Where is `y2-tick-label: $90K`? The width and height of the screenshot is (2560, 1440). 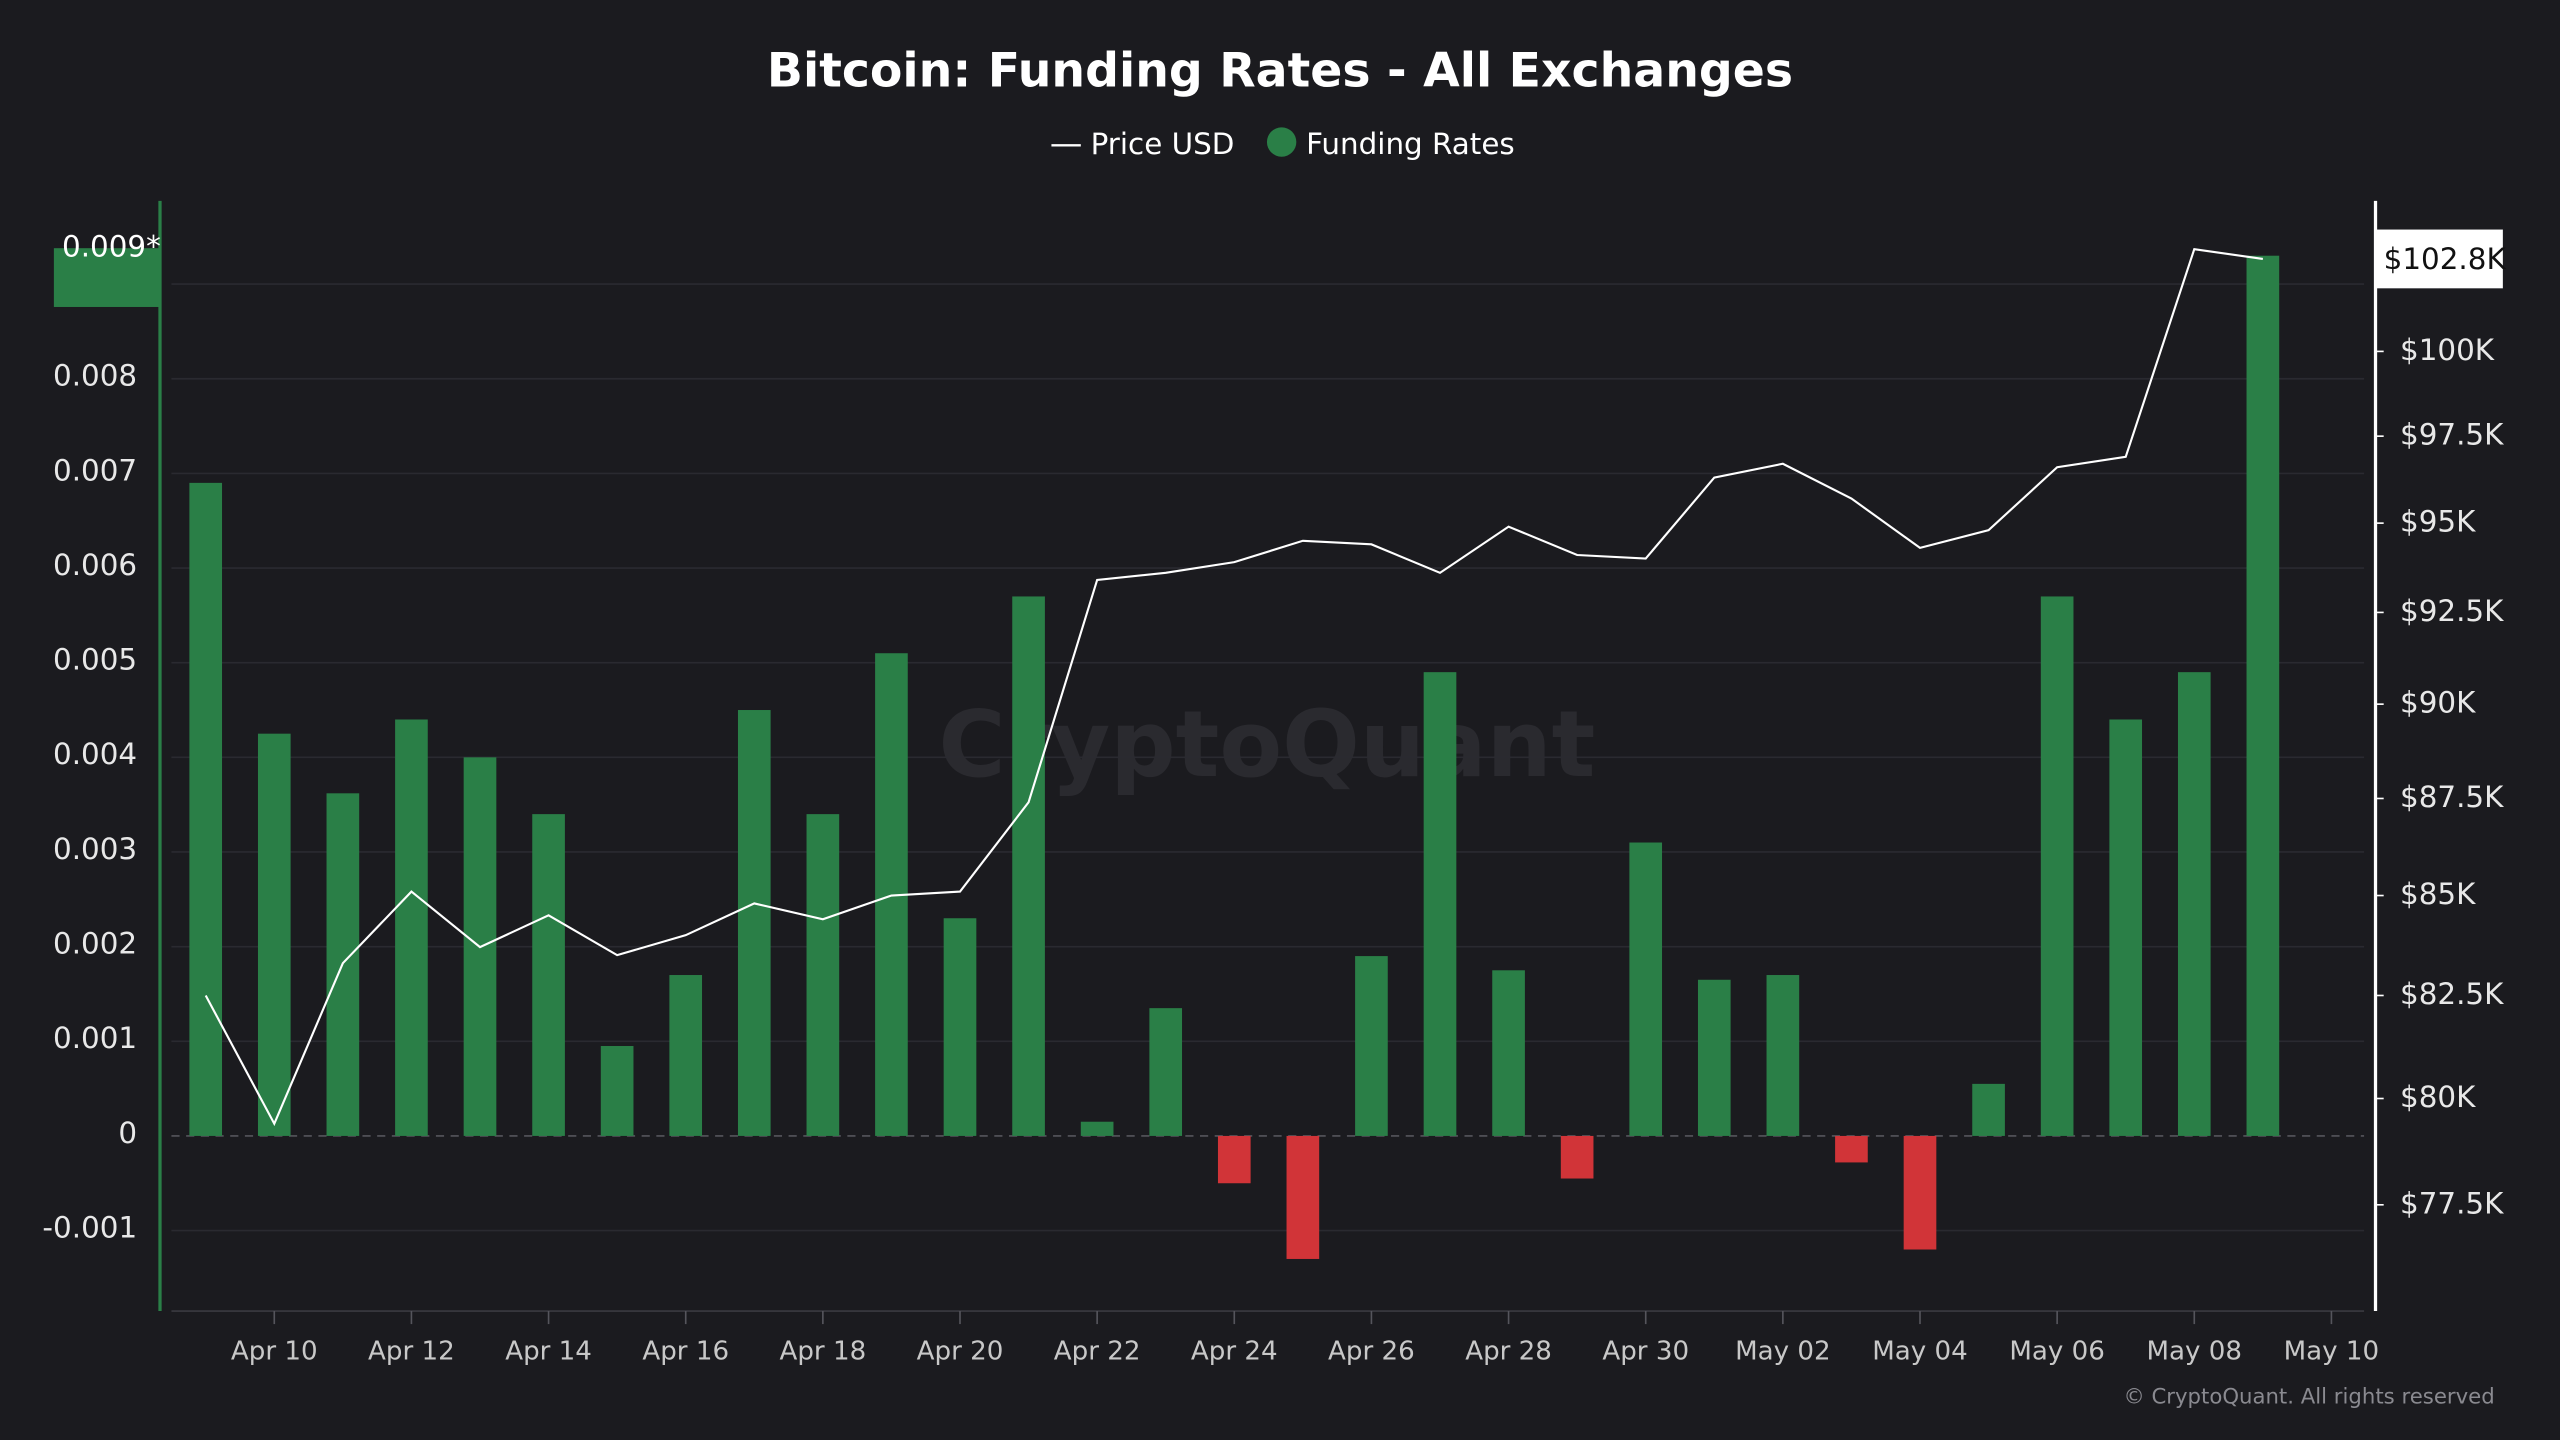
y2-tick-label: $90K is located at coordinates (2438, 703).